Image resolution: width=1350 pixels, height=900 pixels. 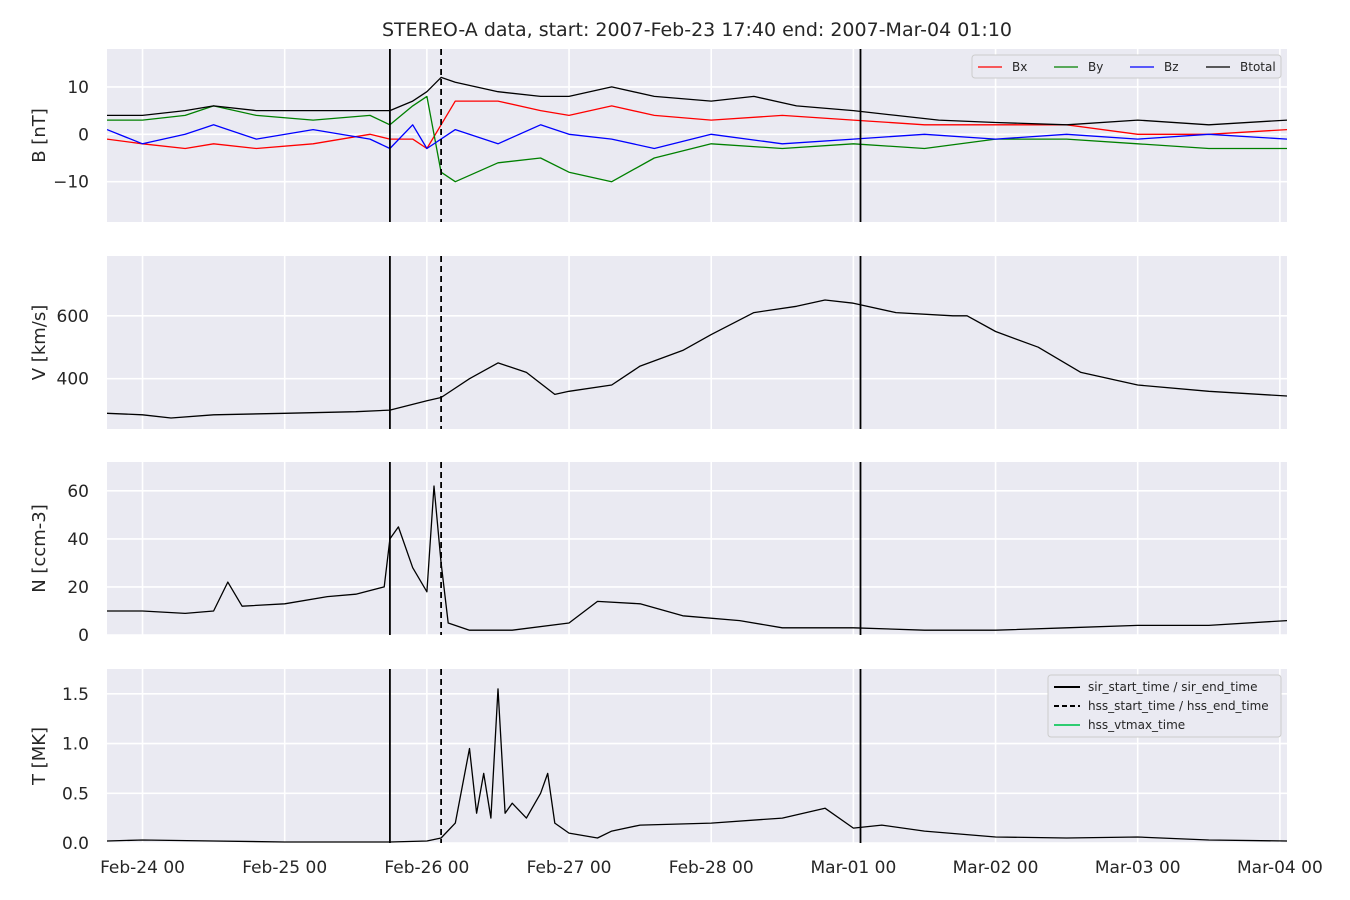 What do you see at coordinates (284, 868) in the screenshot?
I see `x-tick-label: Feb-25 00` at bounding box center [284, 868].